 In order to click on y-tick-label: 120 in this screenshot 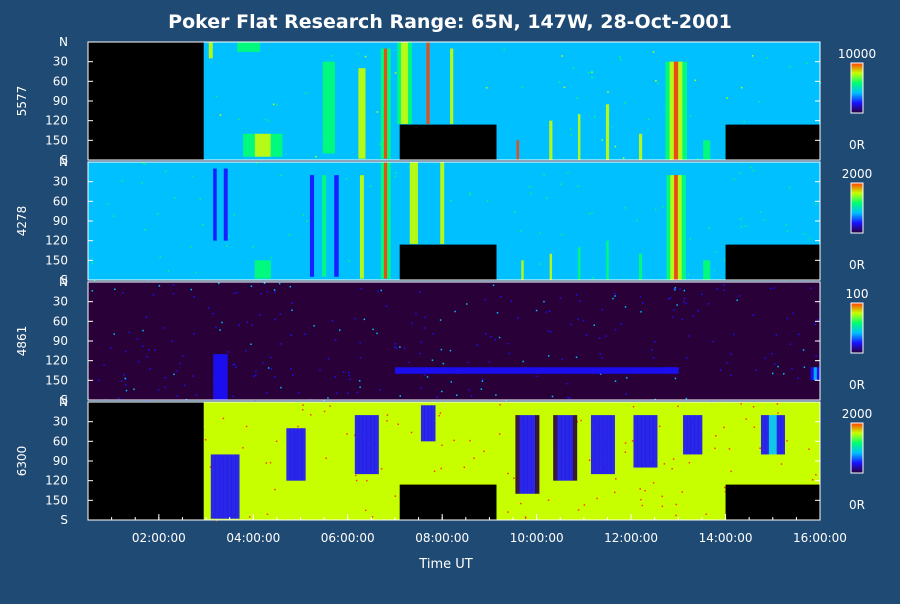, I will do `click(56, 241)`.